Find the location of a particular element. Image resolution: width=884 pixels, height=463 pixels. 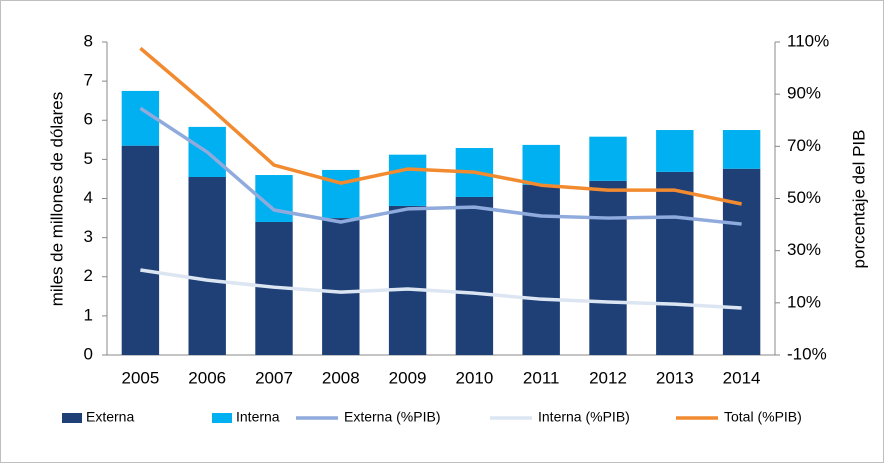

x-tick-label: 2013 is located at coordinates (675, 377).